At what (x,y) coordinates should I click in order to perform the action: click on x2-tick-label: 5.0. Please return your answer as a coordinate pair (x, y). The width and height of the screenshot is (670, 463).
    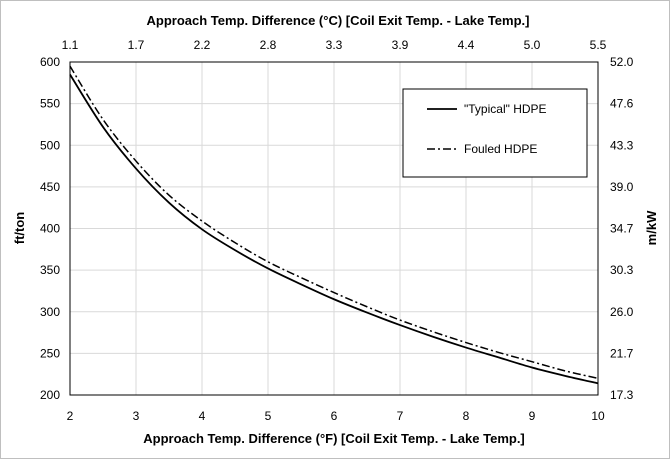
    Looking at the image, I should click on (532, 45).